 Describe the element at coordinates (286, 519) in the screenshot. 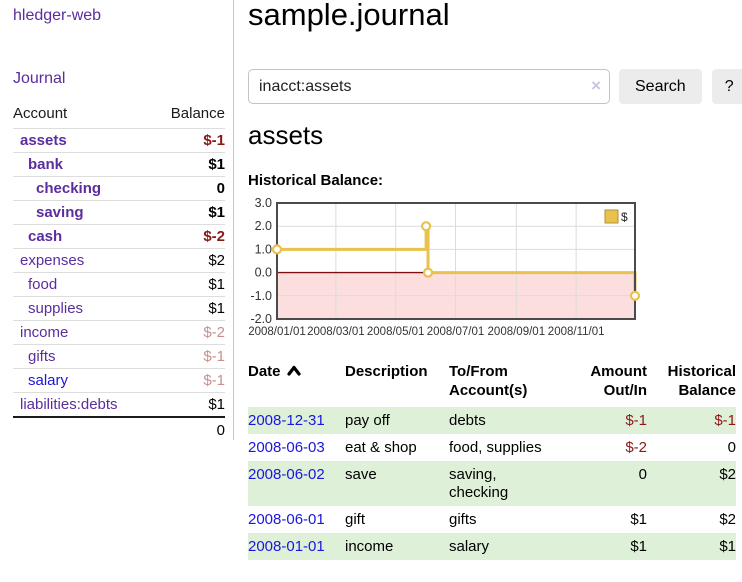

I see `transaction-date-link: 2008-06-01` at that location.